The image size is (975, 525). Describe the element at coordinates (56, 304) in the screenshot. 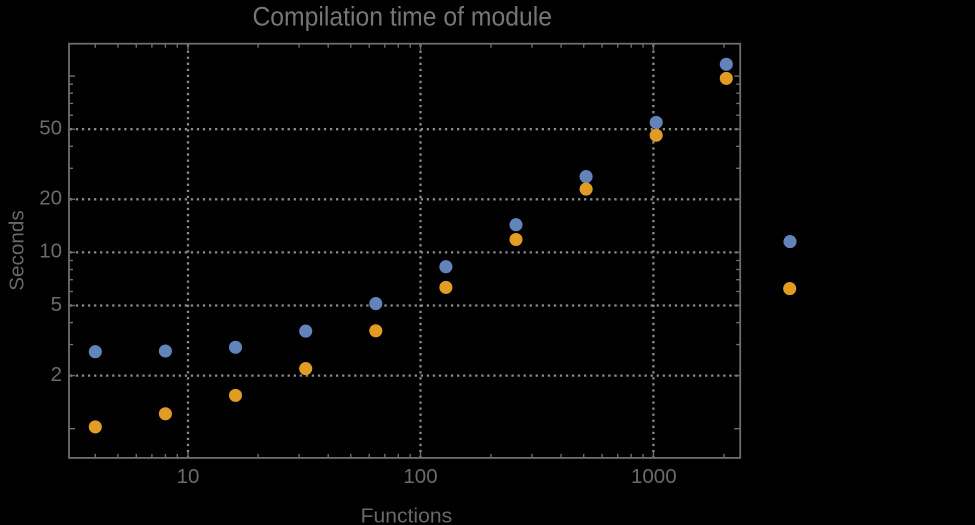

I see `svg-text: 5` at that location.